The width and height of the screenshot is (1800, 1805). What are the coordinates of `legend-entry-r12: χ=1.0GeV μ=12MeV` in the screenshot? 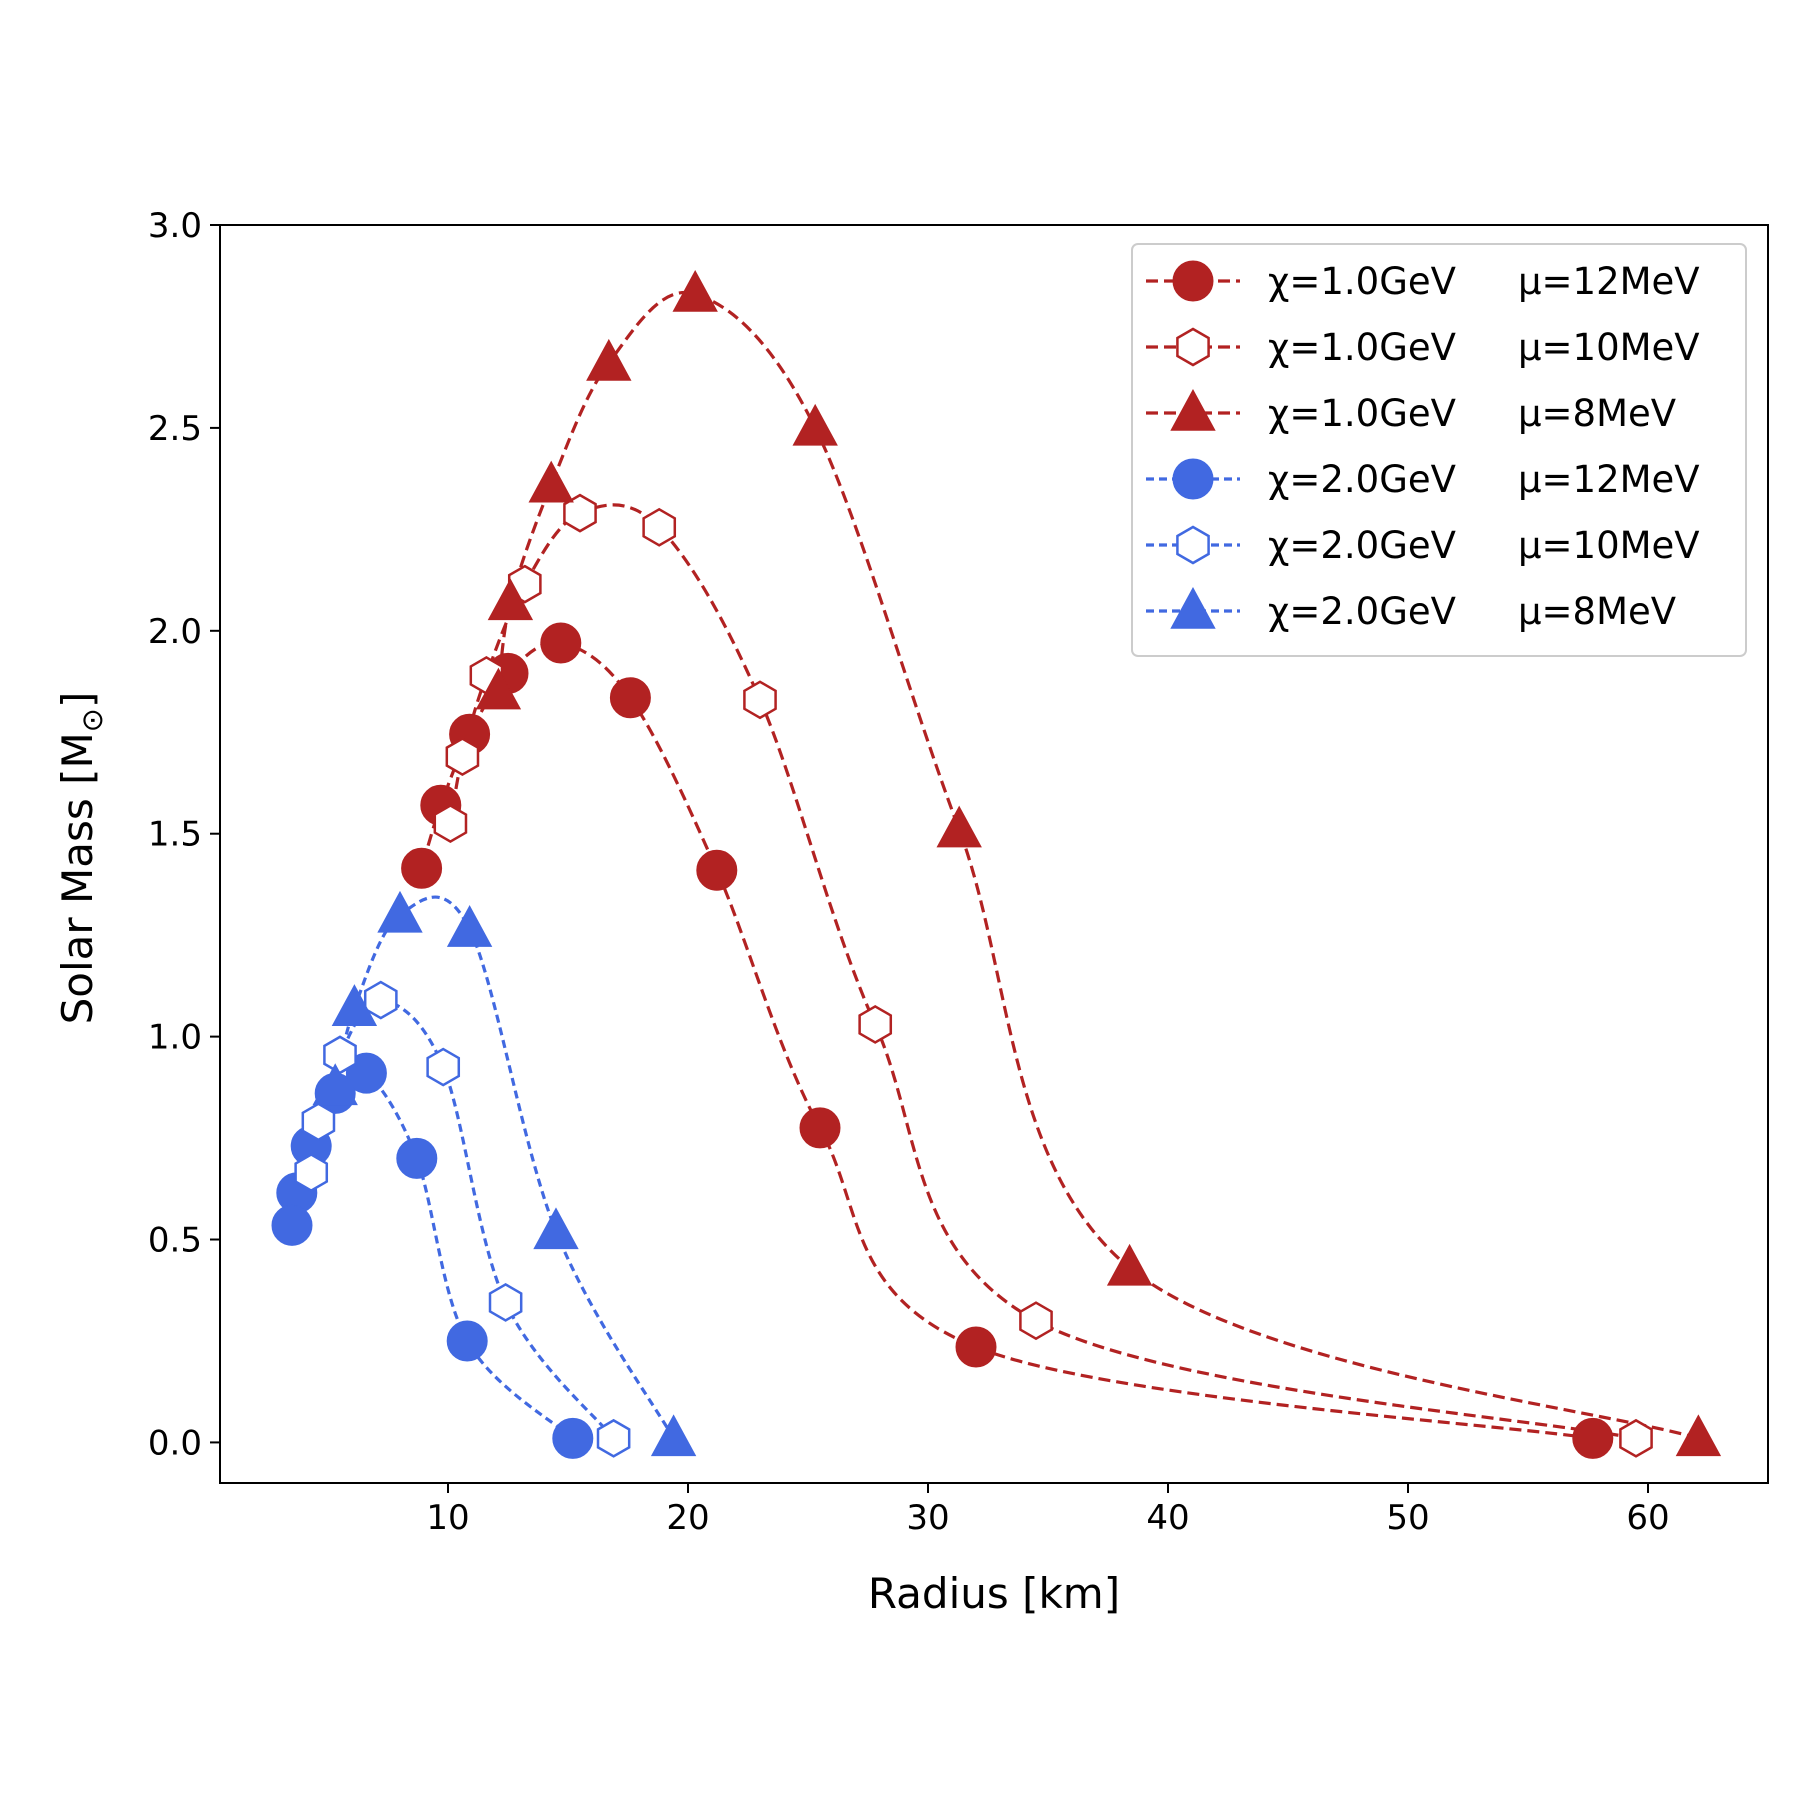 It's located at (1423, 281).